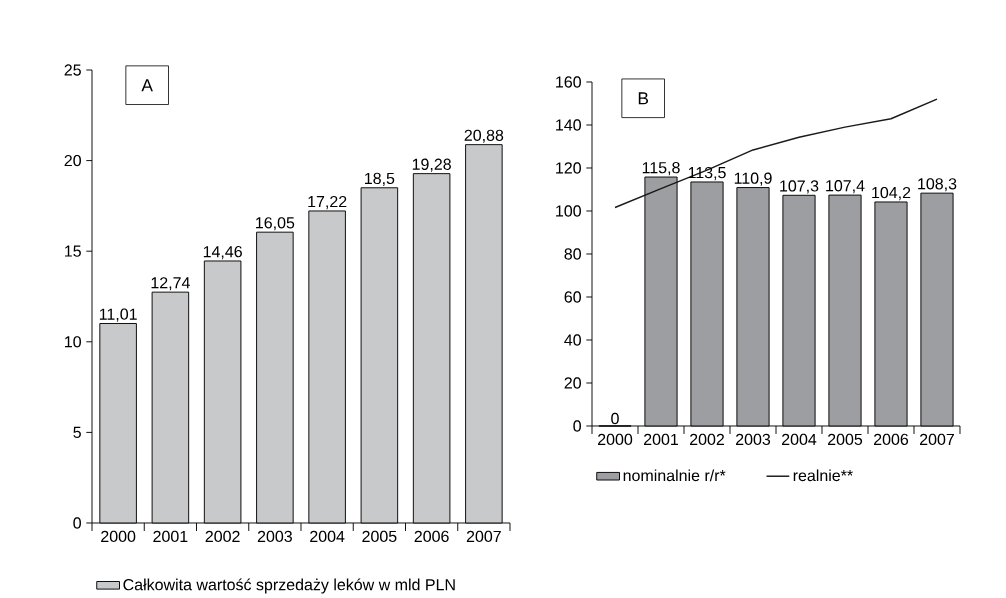 Image resolution: width=1006 pixels, height=598 pixels. I want to click on data-label: 110,9, so click(753, 179).